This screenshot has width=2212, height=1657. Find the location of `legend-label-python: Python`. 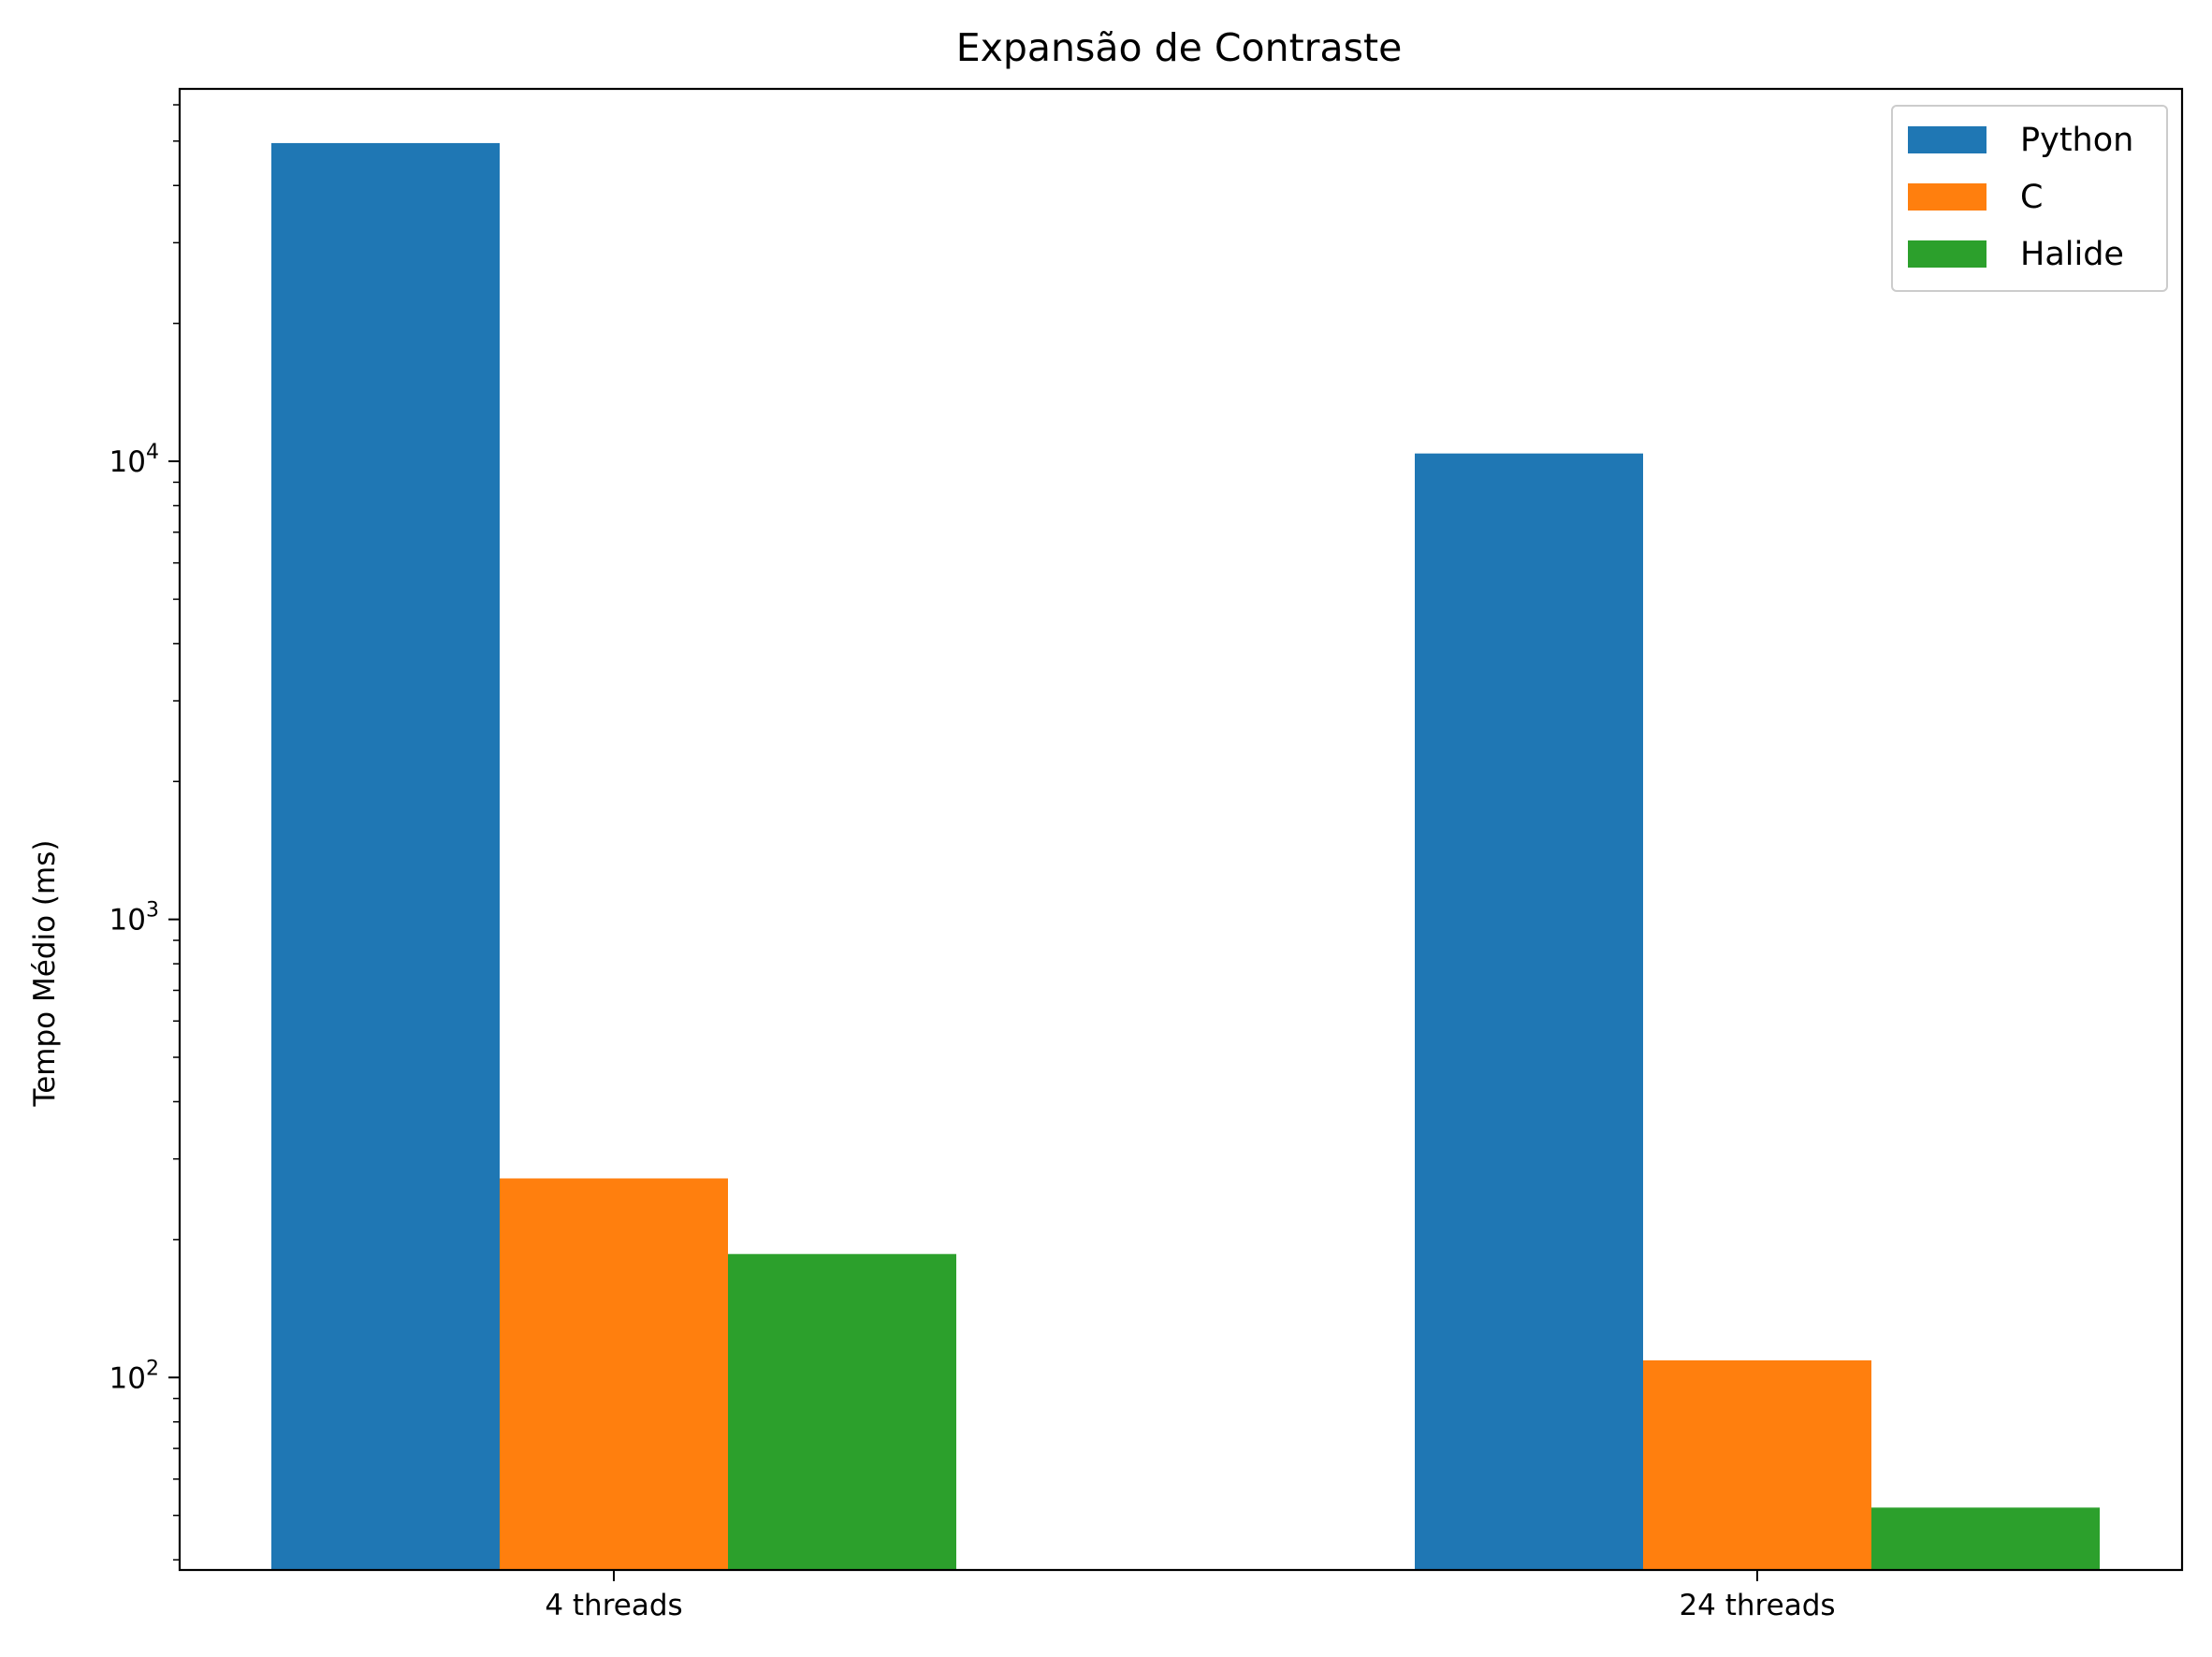

legend-label-python: Python is located at coordinates (2076, 140).